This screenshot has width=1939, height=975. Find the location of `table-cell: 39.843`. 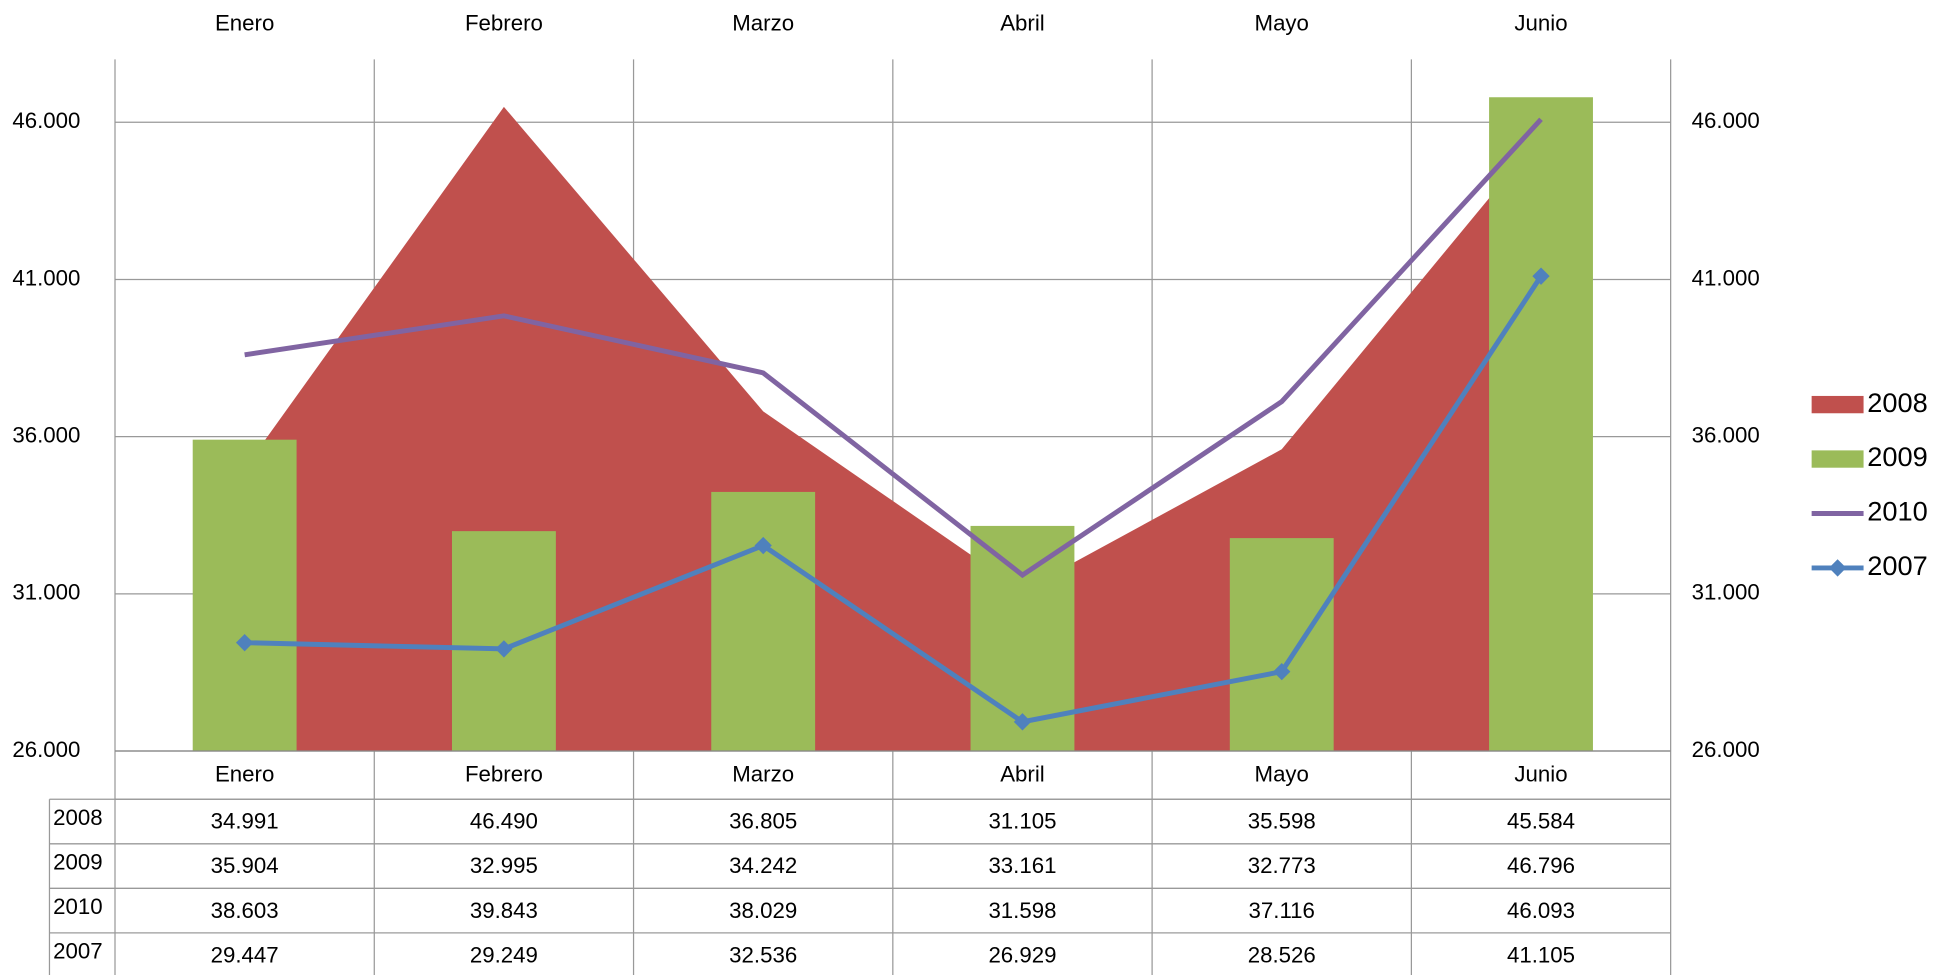

table-cell: 39.843 is located at coordinates (504, 910).